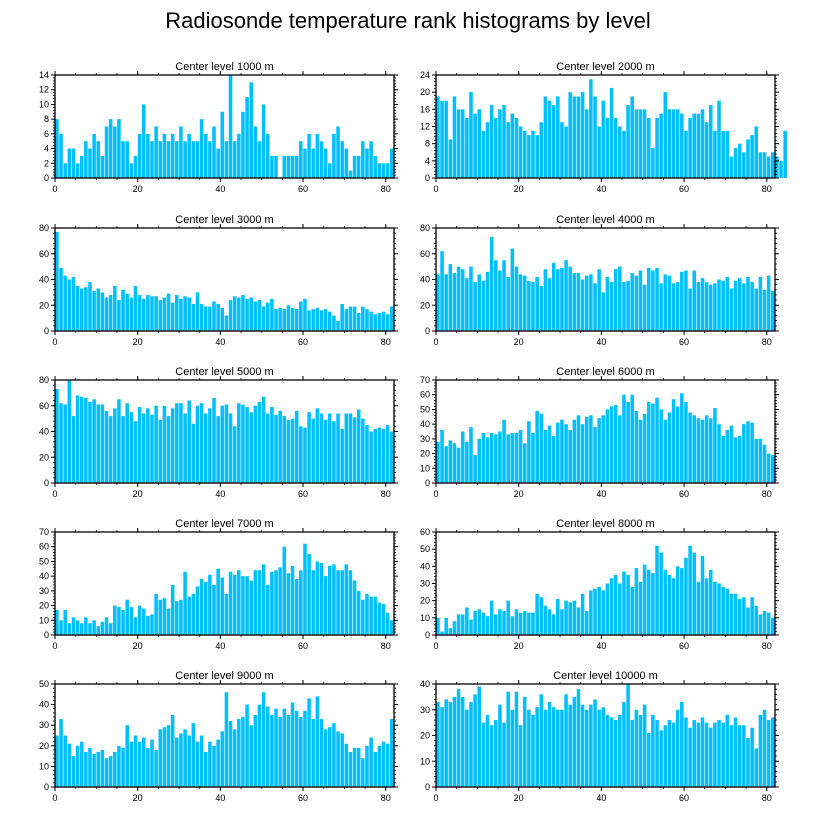 Image resolution: width=816 pixels, height=824 pixels. What do you see at coordinates (46, 163) in the screenshot?
I see `y-tick-label: 2` at bounding box center [46, 163].